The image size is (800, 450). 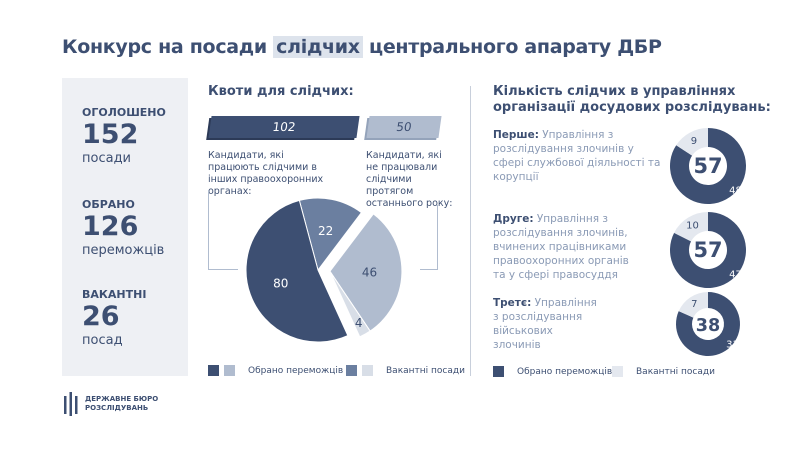 I want to click on stat-label: ОГОЛОШЕНО, so click(x=124, y=112).